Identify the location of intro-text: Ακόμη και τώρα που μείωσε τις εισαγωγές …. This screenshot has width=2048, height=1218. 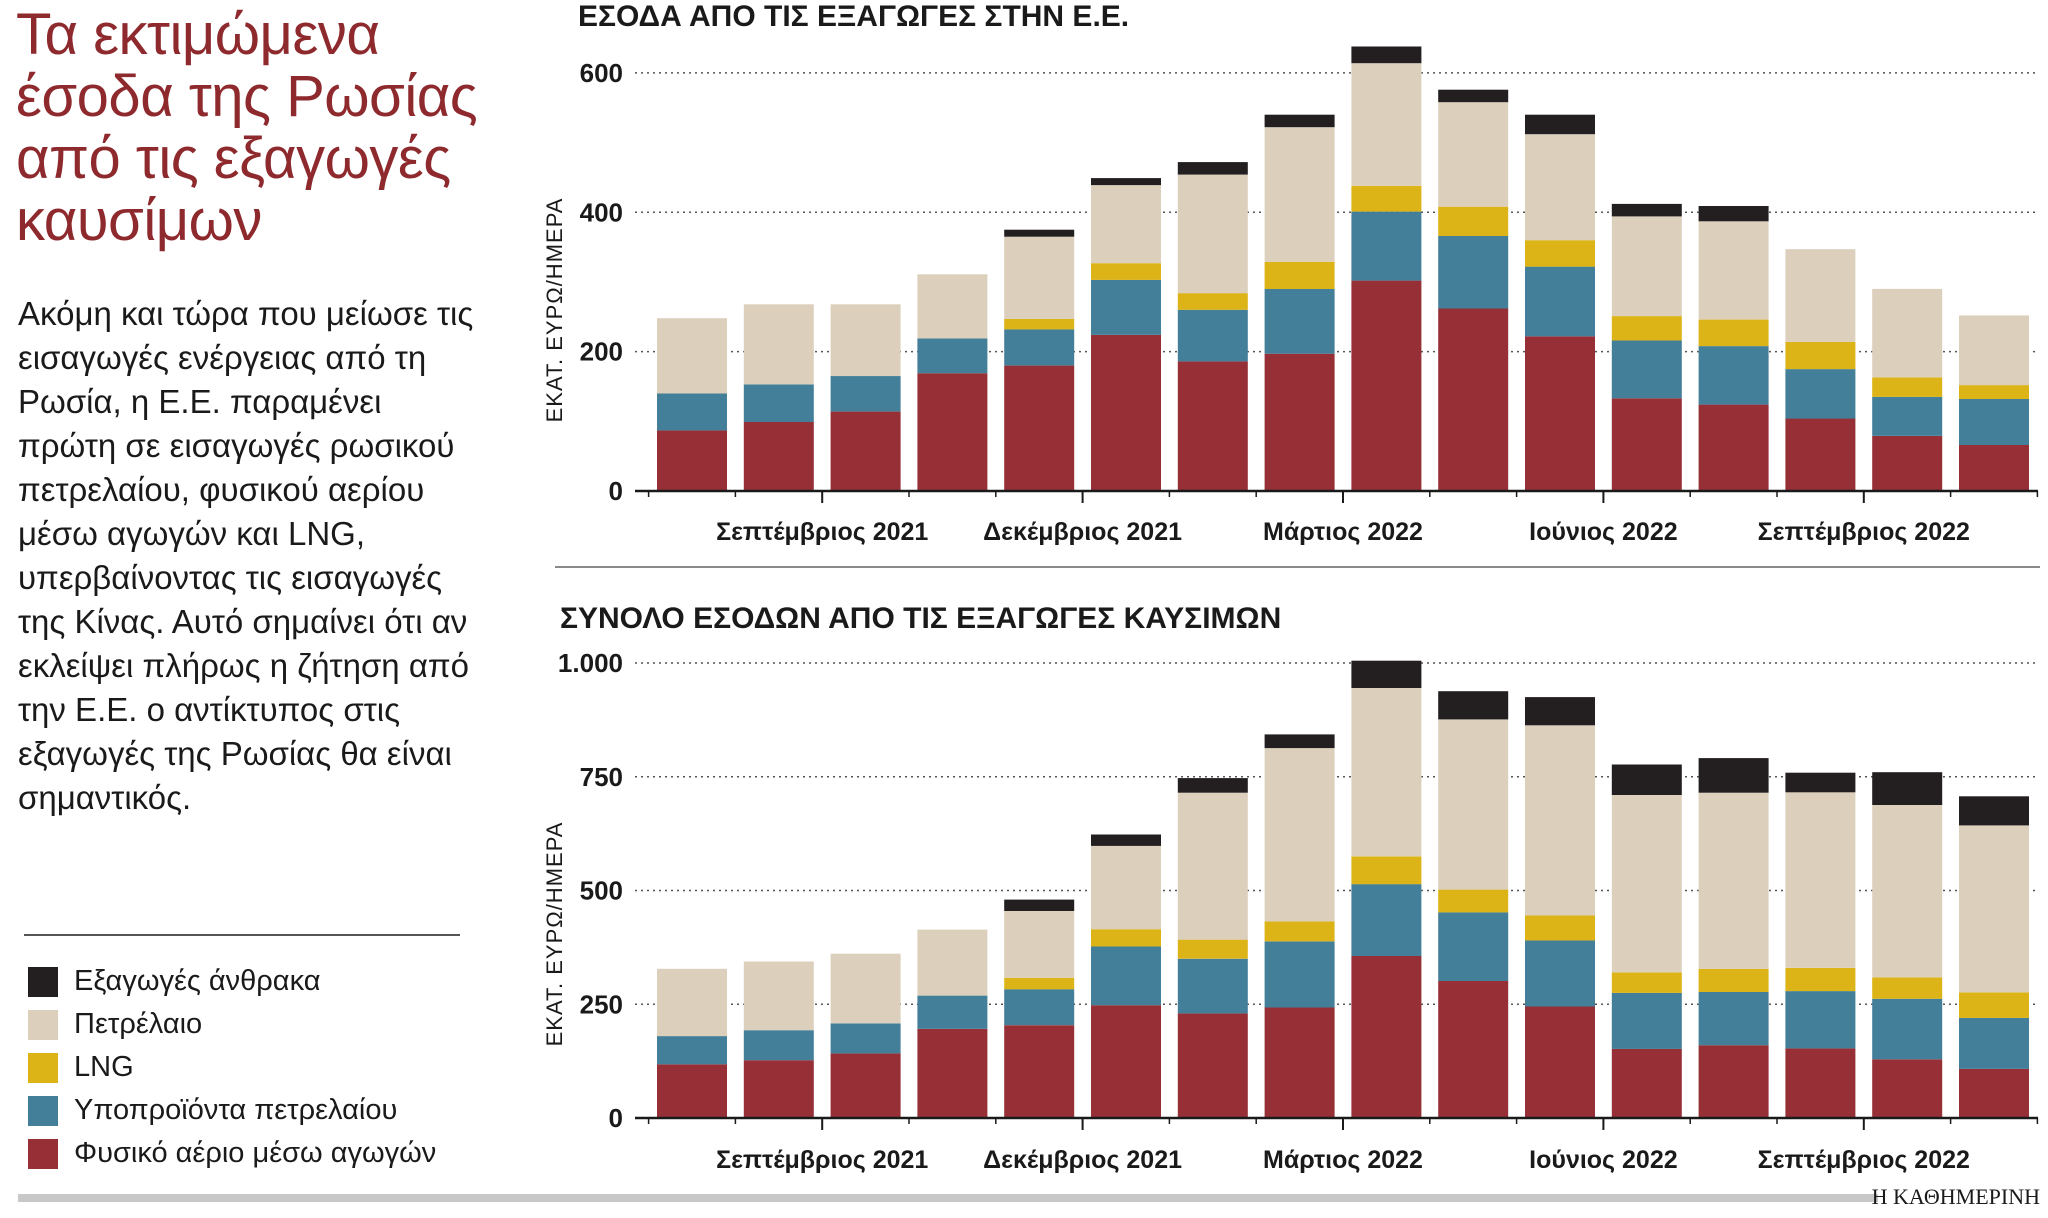
(246, 555).